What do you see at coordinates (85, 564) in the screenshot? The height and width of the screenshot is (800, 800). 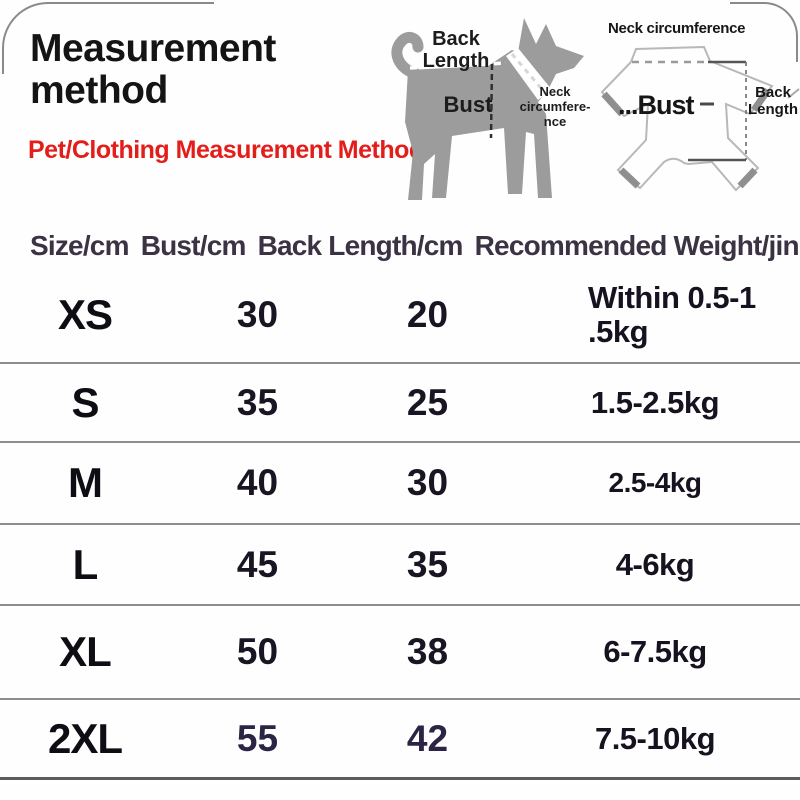 I see `size-cell: L` at bounding box center [85, 564].